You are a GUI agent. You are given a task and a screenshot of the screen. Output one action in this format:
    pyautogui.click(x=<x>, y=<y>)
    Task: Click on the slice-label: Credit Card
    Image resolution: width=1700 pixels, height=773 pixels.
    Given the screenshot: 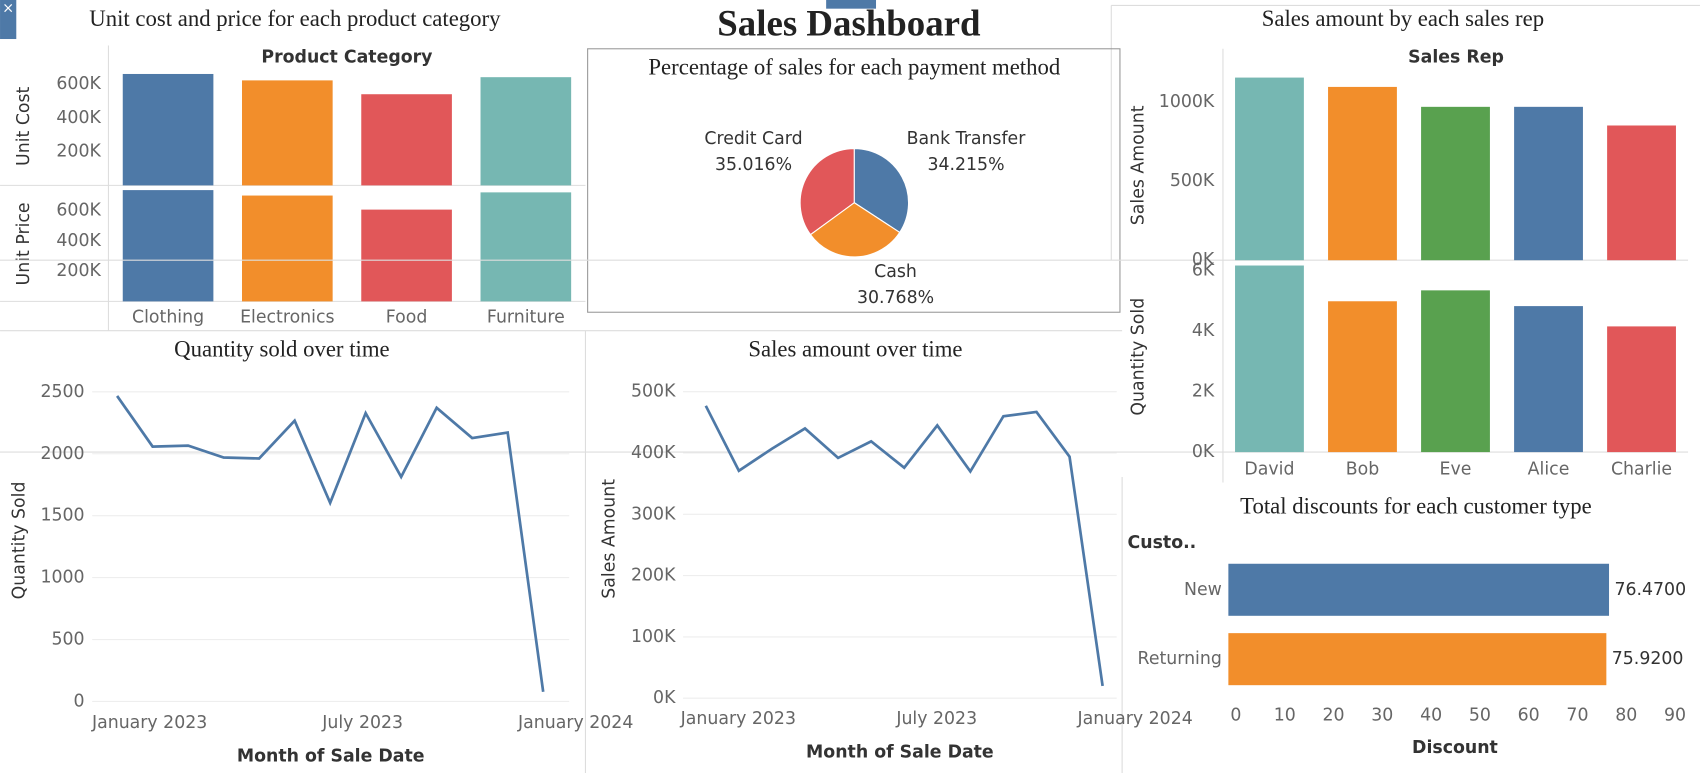 What is the action you would take?
    pyautogui.click(x=753, y=139)
    